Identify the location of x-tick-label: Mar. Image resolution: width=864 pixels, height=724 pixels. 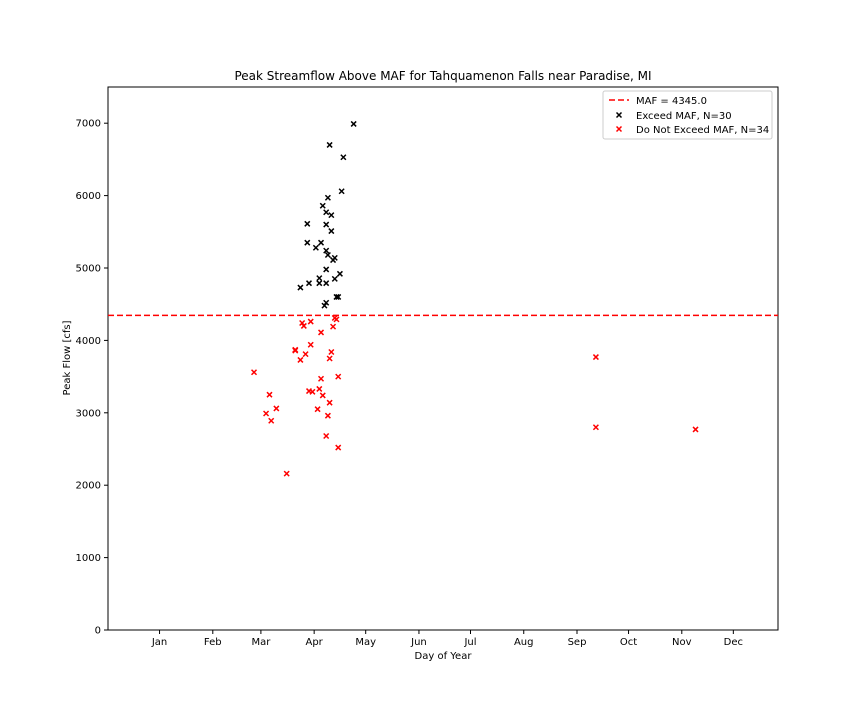
(261, 642).